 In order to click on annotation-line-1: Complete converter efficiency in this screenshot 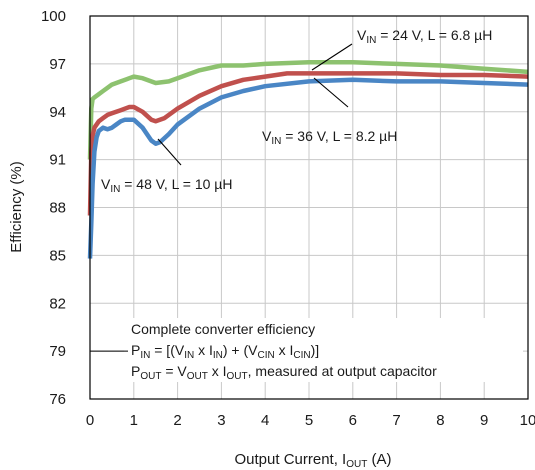, I will do `click(223, 329)`.